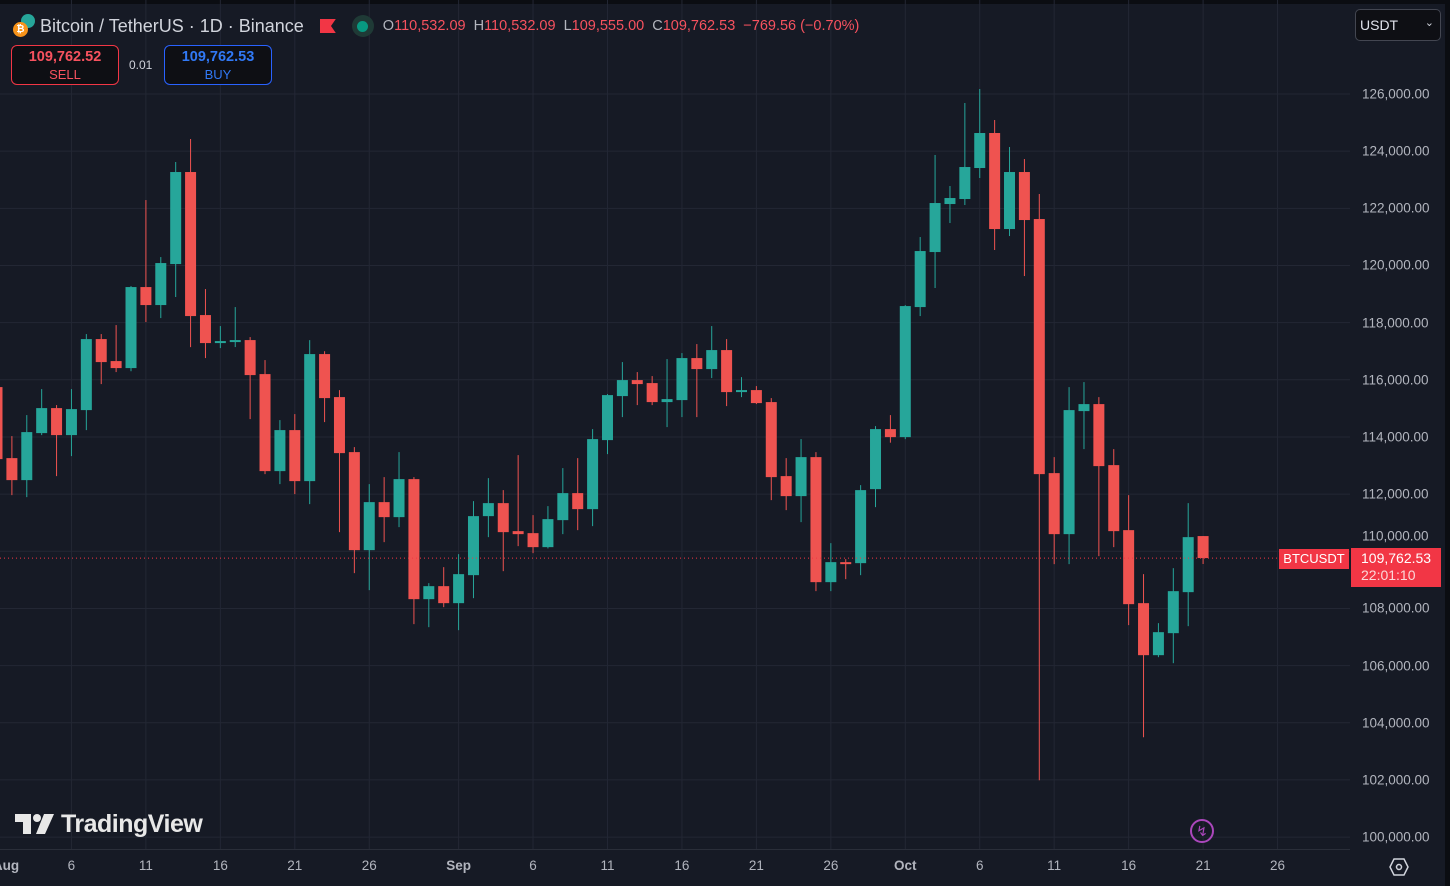  Describe the element at coordinates (1395, 437) in the screenshot. I see `price-tick-label: 114,000.00` at that location.